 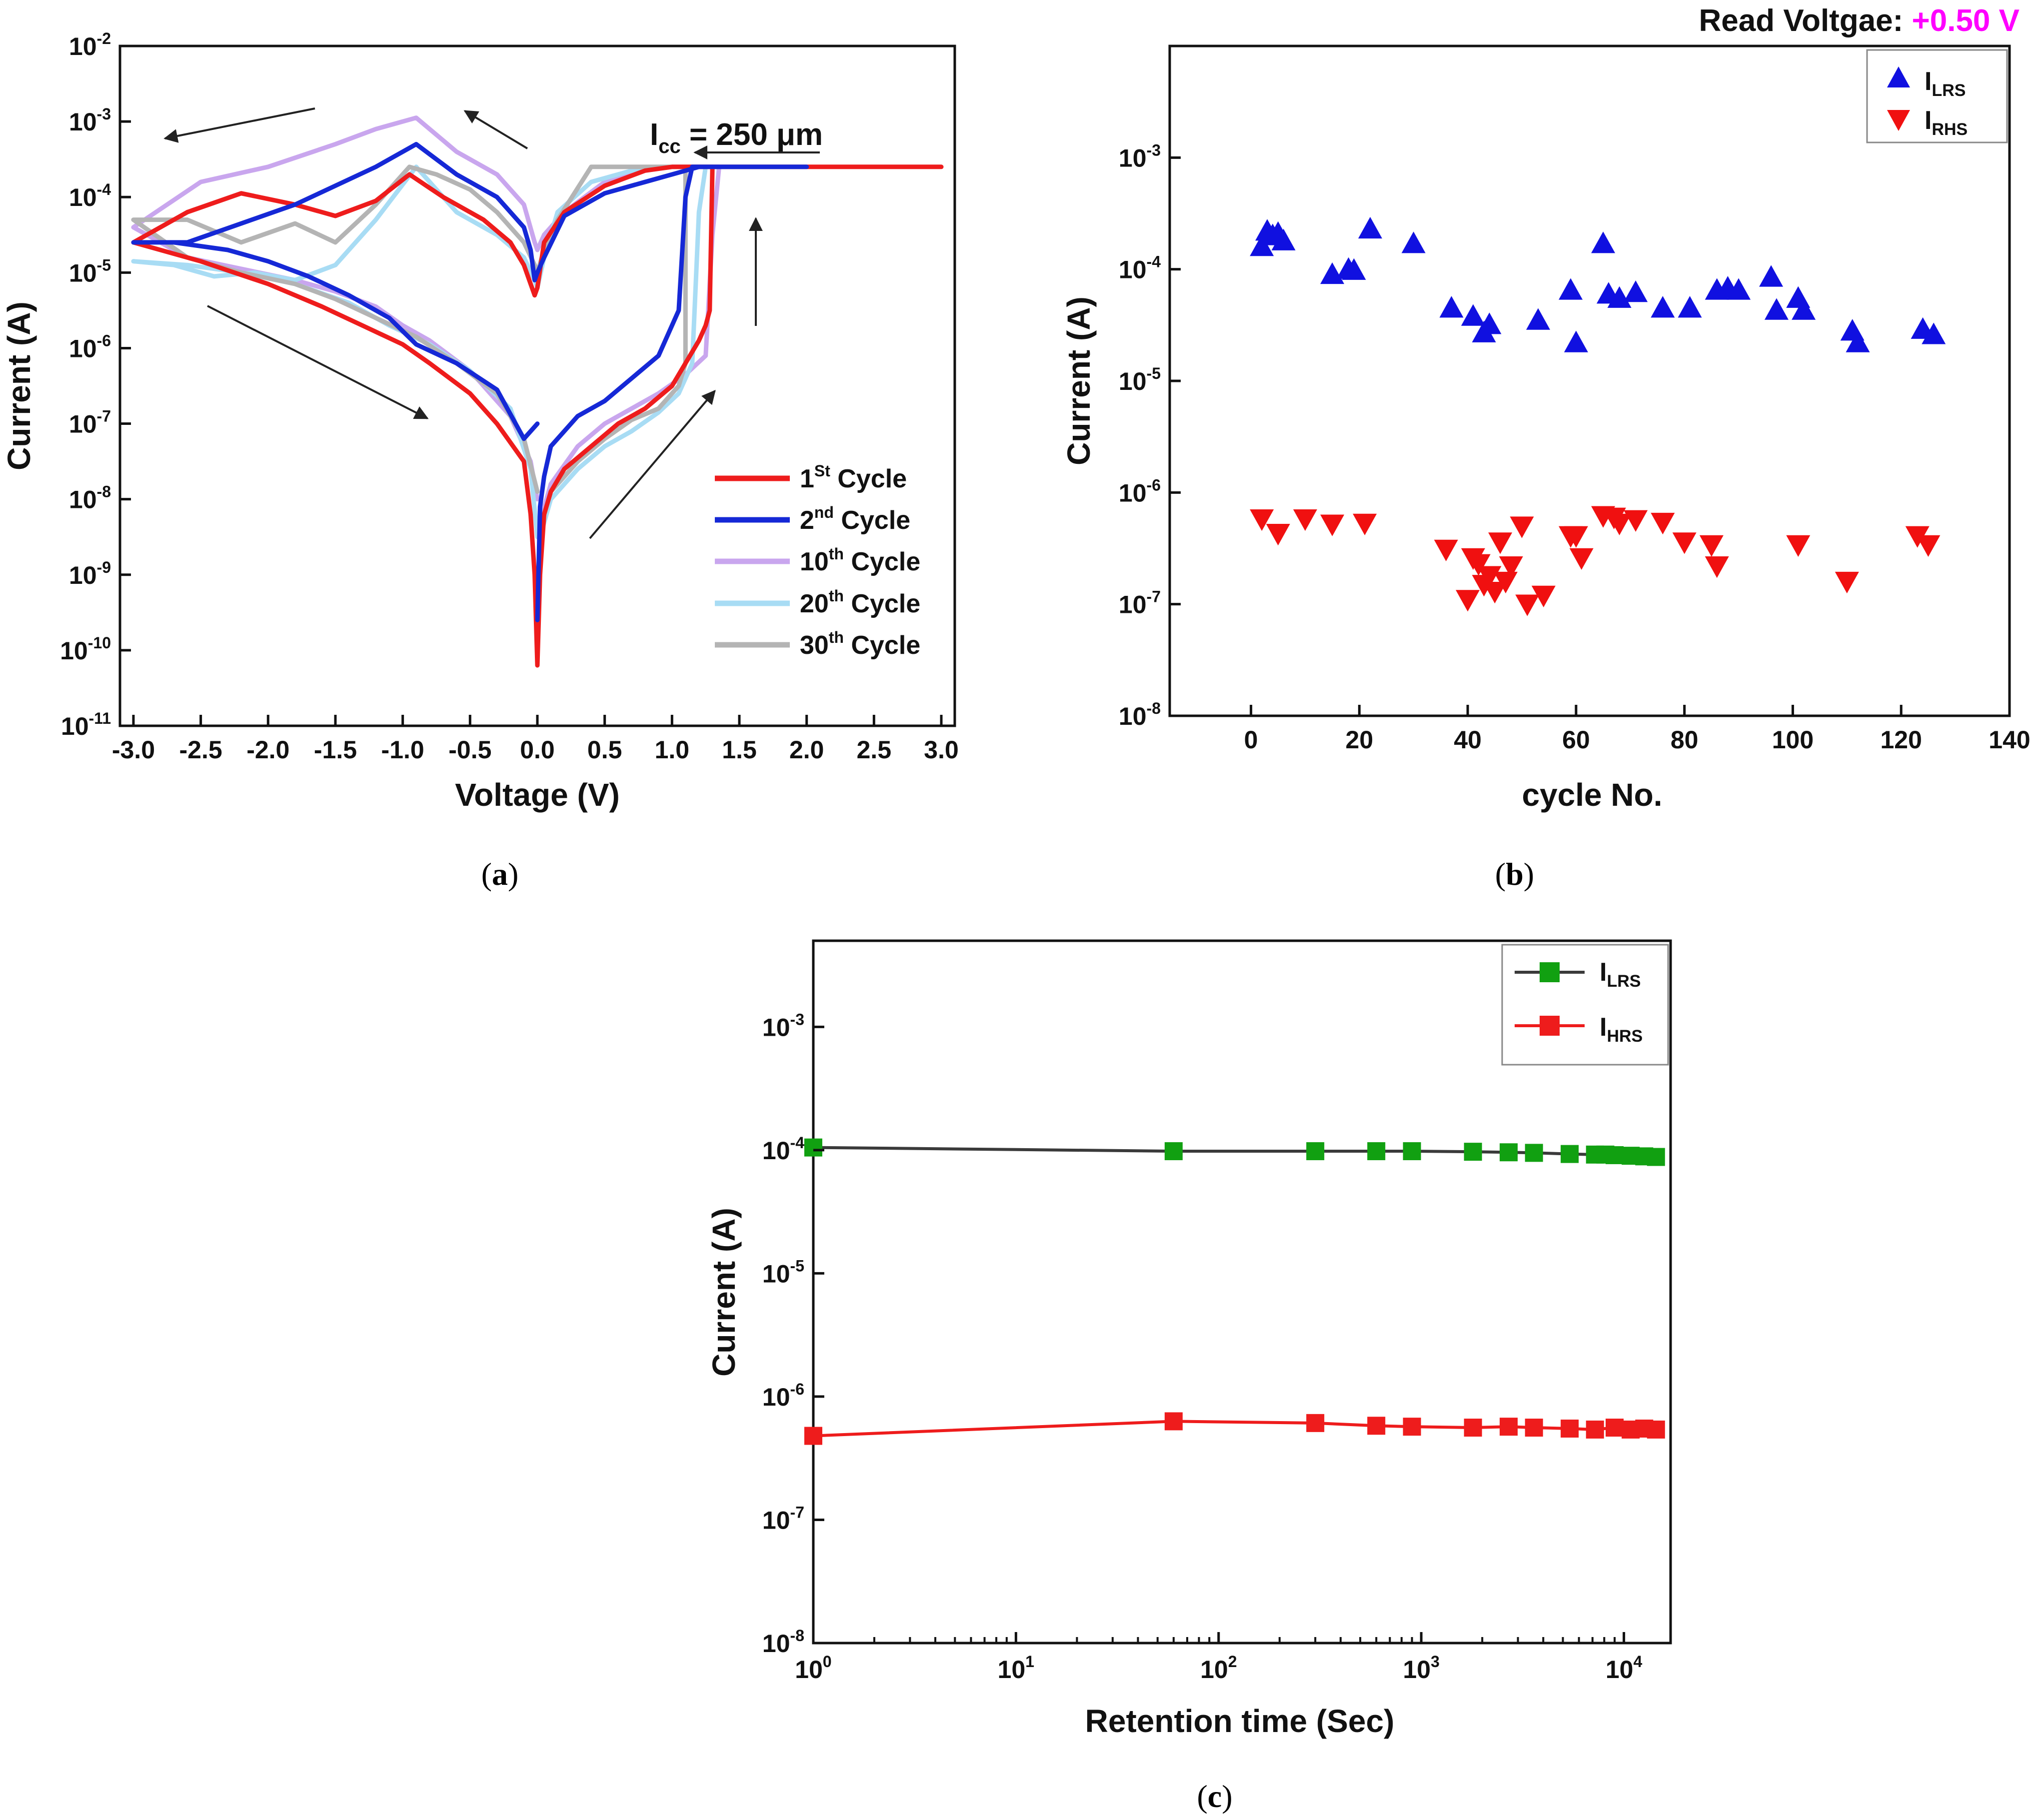 What do you see at coordinates (1592, 795) in the screenshot?
I see `panel-b-x-label: cycle No.` at bounding box center [1592, 795].